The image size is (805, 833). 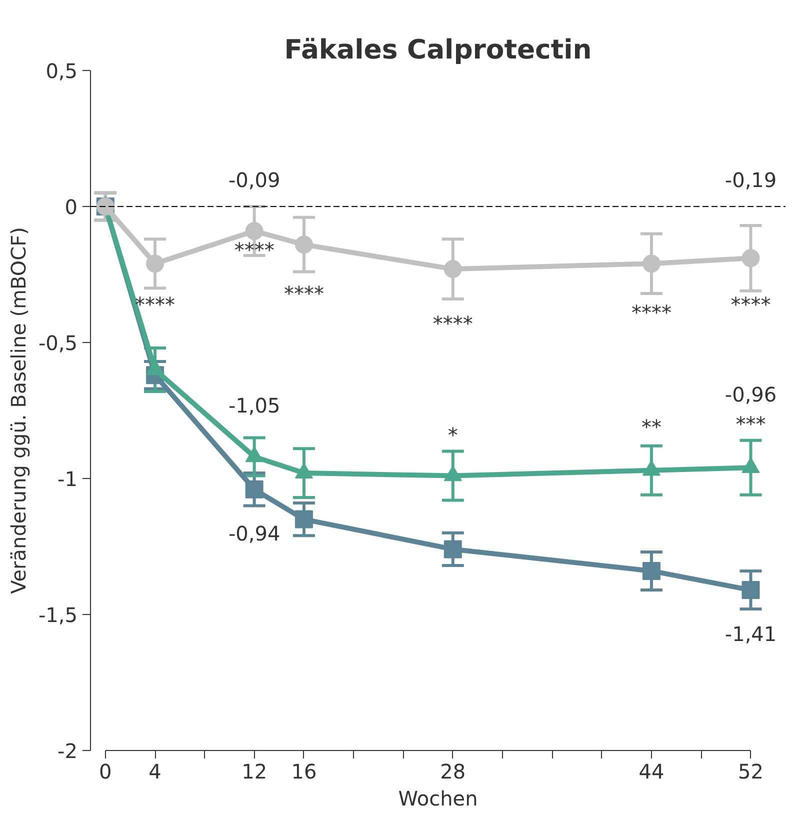 What do you see at coordinates (453, 434) in the screenshot?
I see `annotation: *` at bounding box center [453, 434].